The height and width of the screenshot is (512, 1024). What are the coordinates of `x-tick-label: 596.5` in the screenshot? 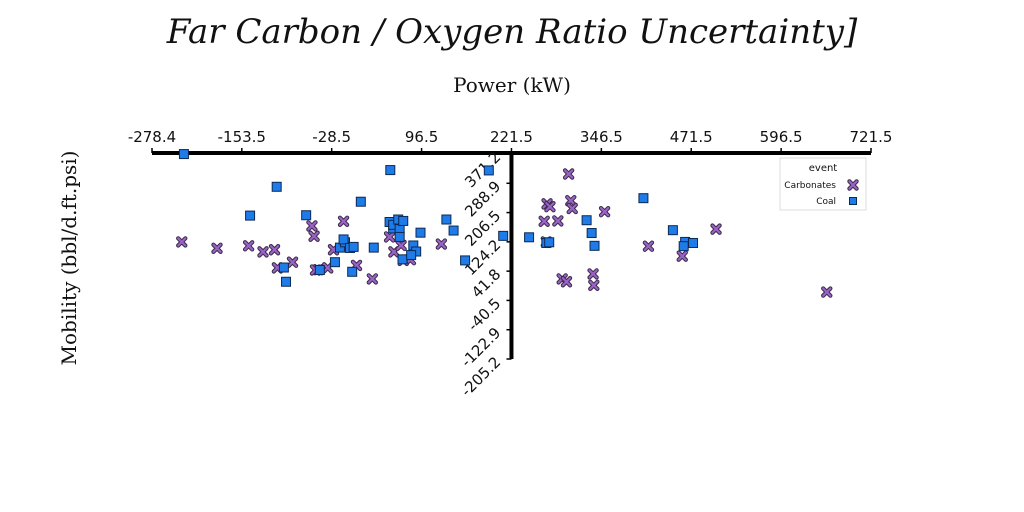 It's located at (781, 137).